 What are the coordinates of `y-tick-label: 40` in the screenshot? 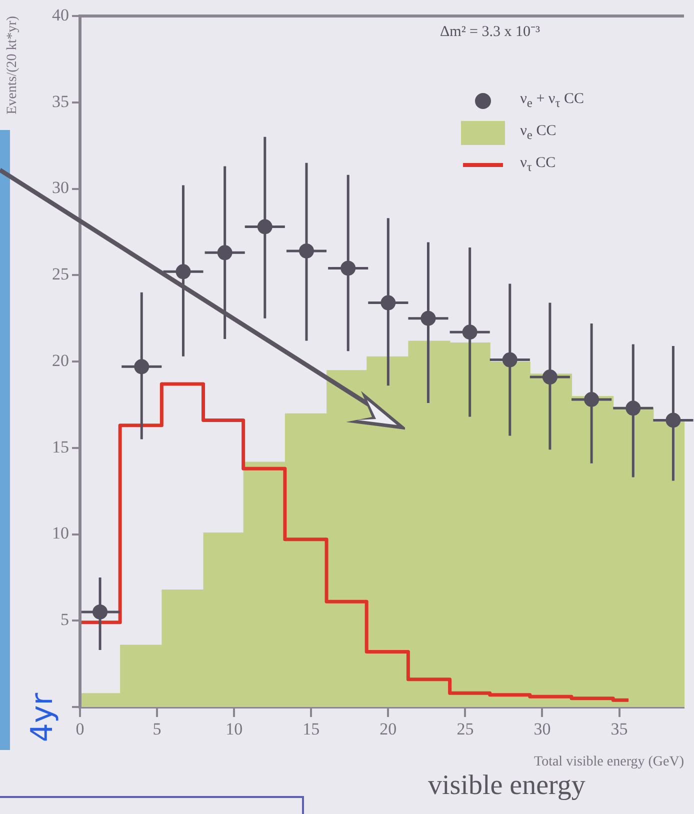 It's located at (60, 14).